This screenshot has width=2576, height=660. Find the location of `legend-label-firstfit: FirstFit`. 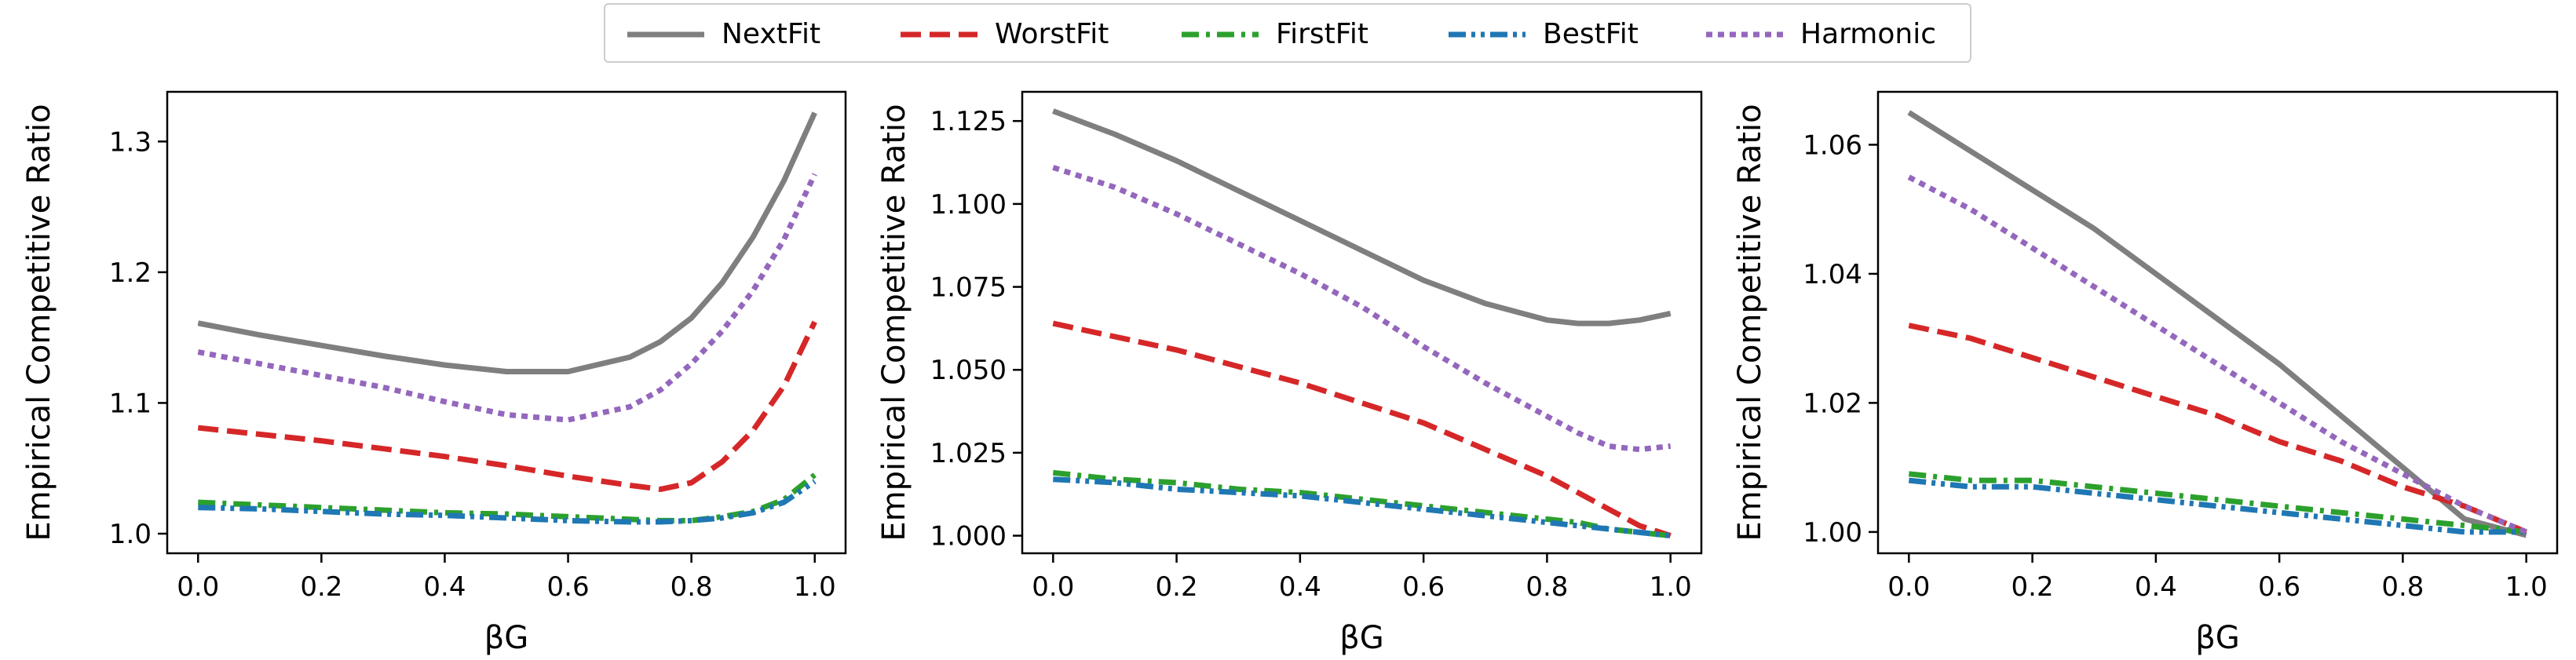

legend-label-firstfit: FirstFit is located at coordinates (1322, 34).